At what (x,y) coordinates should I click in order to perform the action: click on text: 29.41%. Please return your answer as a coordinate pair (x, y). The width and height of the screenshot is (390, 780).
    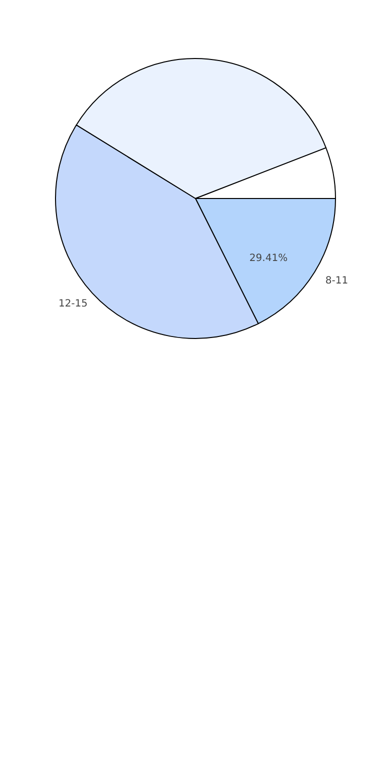
    Looking at the image, I should click on (268, 258).